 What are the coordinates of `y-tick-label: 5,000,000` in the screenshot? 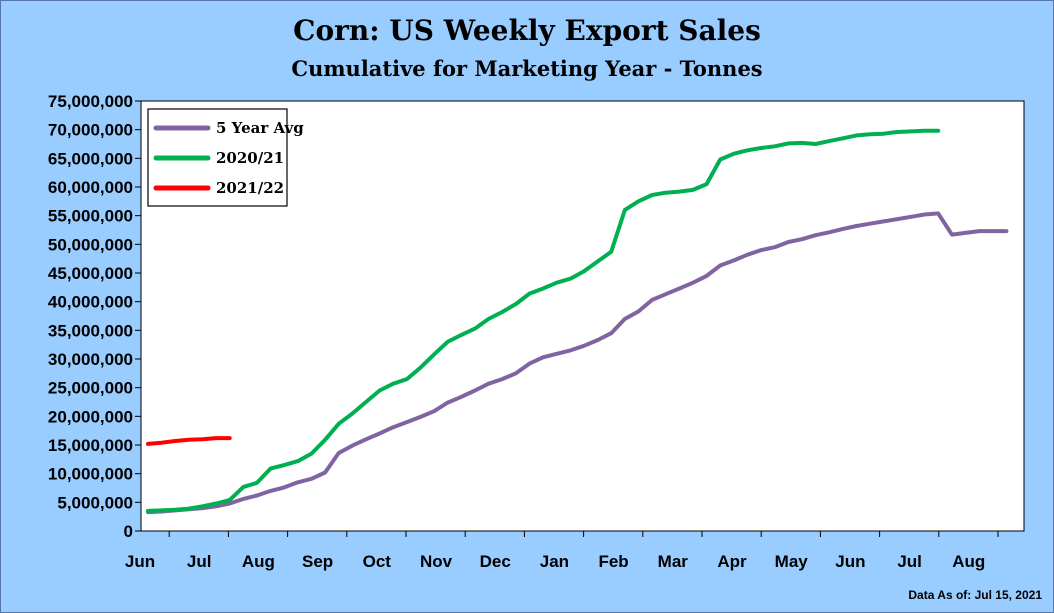 It's located at (95, 502).